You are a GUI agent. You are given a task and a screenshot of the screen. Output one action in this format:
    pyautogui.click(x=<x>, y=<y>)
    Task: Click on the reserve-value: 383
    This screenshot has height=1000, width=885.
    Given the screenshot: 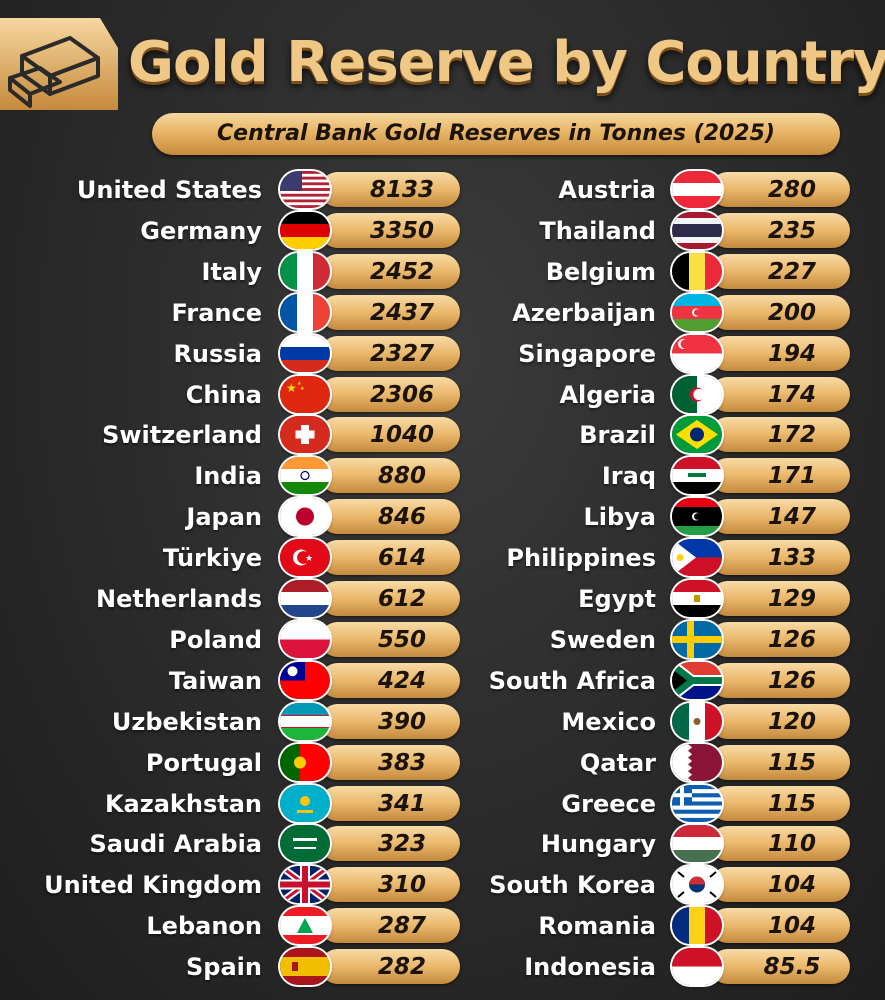 What is the action you would take?
    pyautogui.click(x=401, y=762)
    